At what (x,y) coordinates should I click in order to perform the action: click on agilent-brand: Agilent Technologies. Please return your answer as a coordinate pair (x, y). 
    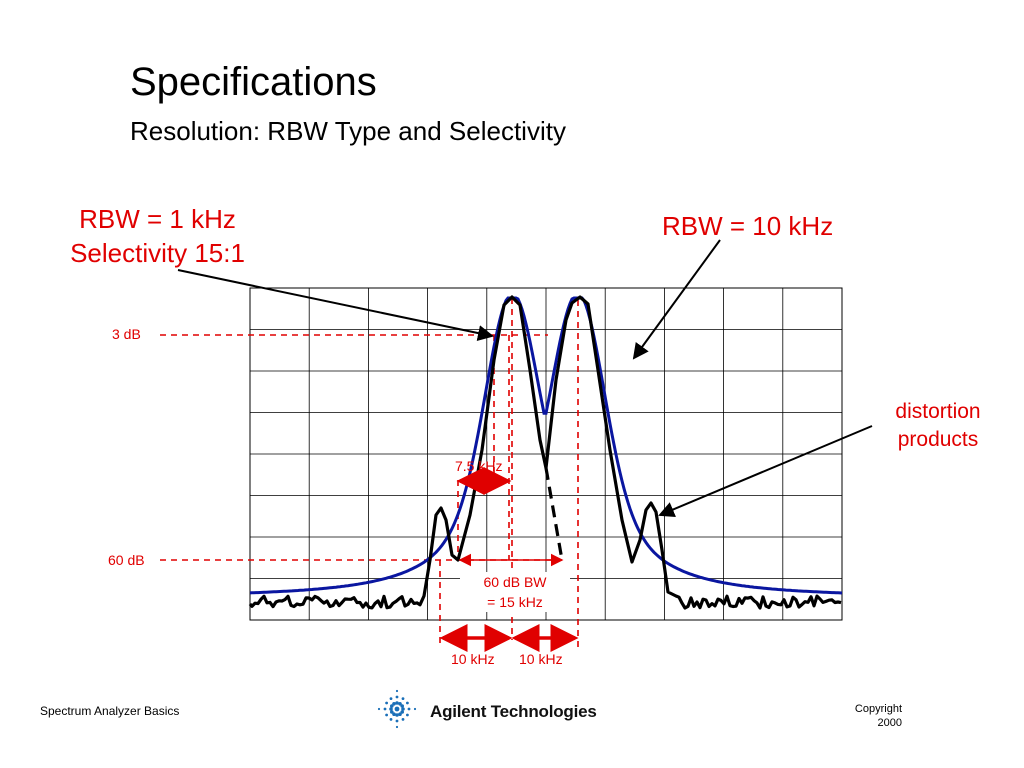
    Looking at the image, I should click on (513, 711).